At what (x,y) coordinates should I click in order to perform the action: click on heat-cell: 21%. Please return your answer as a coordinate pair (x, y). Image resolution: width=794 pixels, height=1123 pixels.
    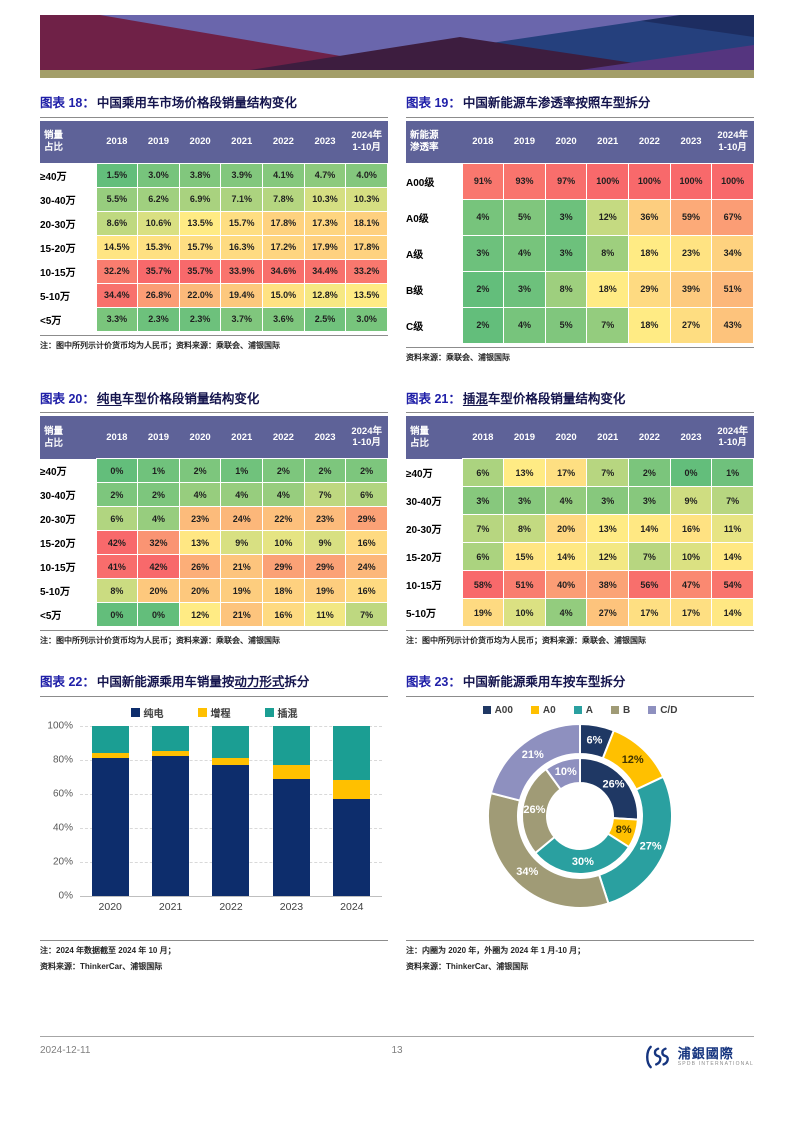
    Looking at the image, I should click on (242, 615).